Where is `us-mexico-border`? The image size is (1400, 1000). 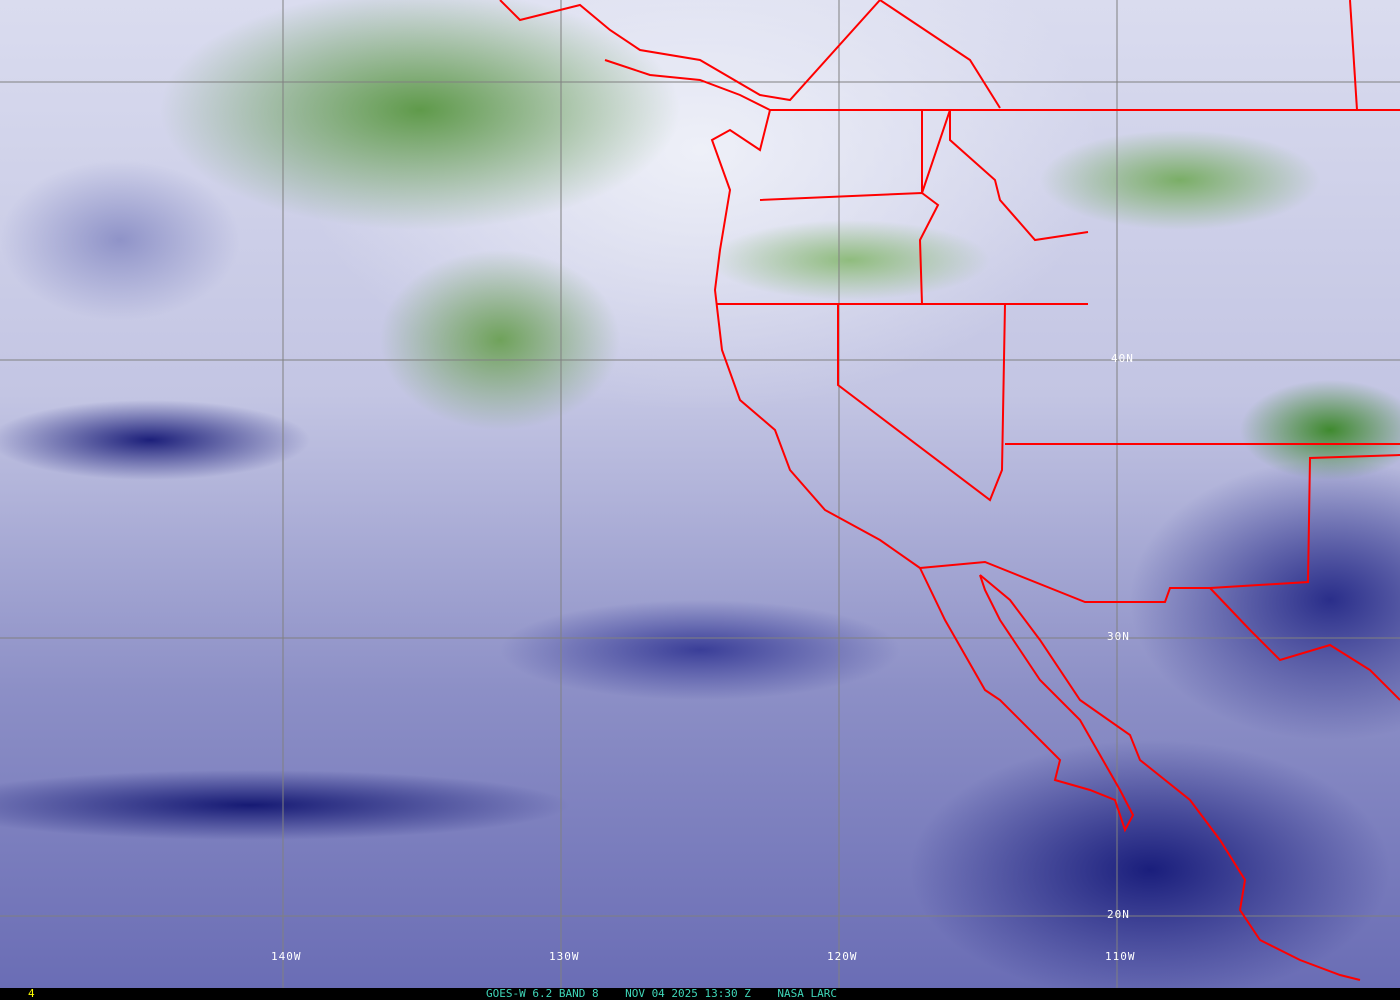
us-mexico-border is located at coordinates (1159, 528).